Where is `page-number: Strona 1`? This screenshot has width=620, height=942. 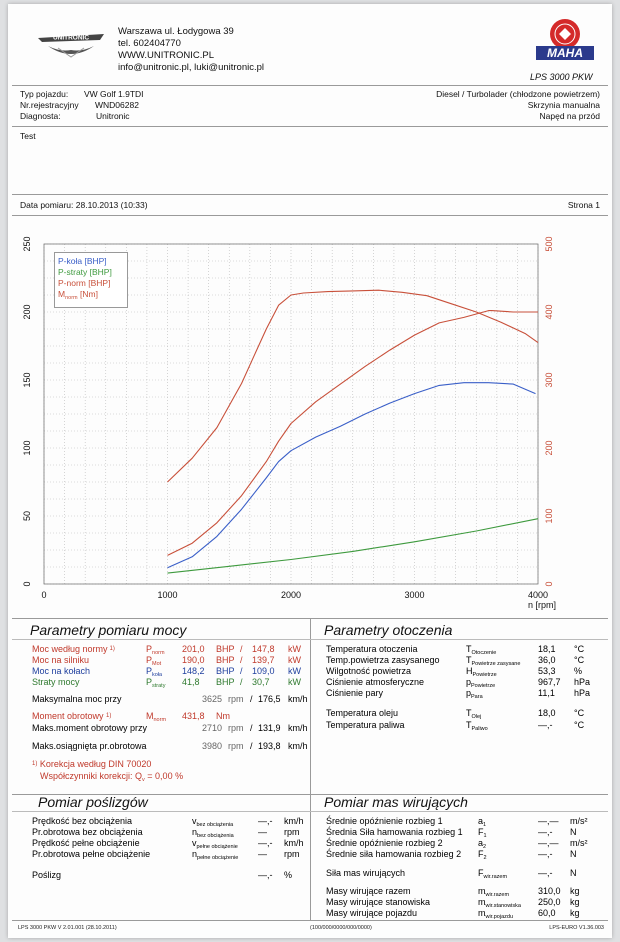
page-number: Strona 1 is located at coordinates (583, 205).